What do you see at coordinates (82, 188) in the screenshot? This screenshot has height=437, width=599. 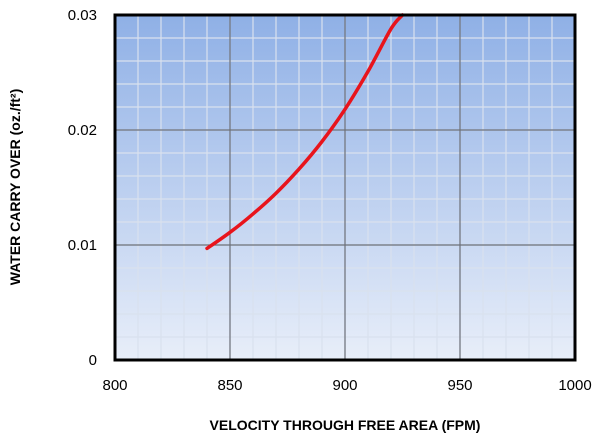 I see `y-tick-labels: 0 0.01 0.02 0.03` at bounding box center [82, 188].